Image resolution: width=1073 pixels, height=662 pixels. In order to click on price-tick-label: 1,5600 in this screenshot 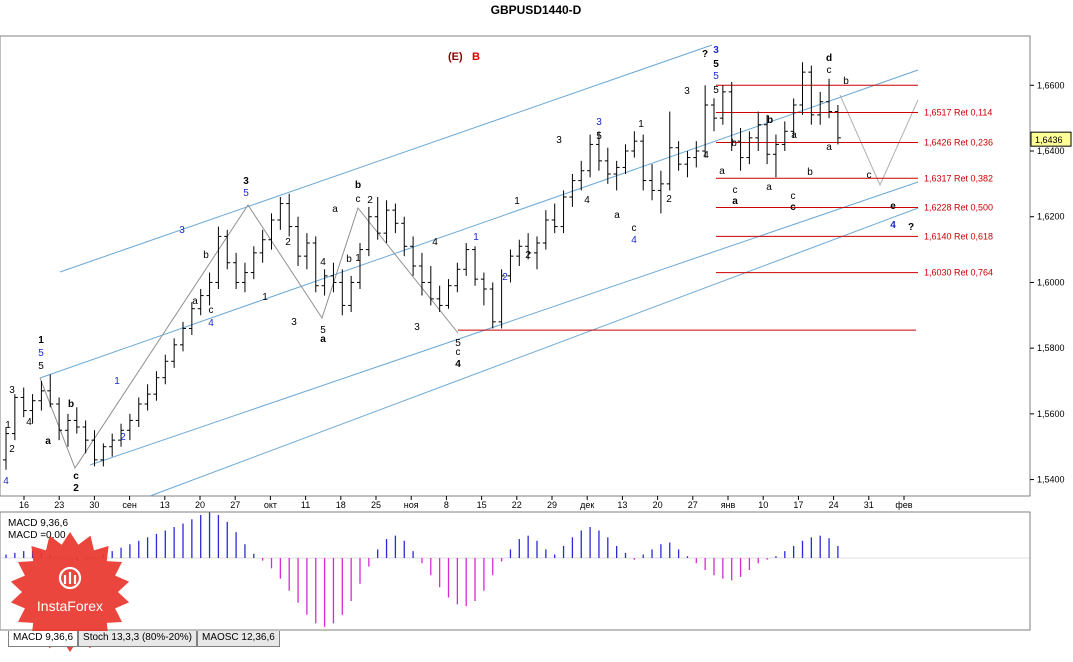, I will do `click(1051, 414)`.